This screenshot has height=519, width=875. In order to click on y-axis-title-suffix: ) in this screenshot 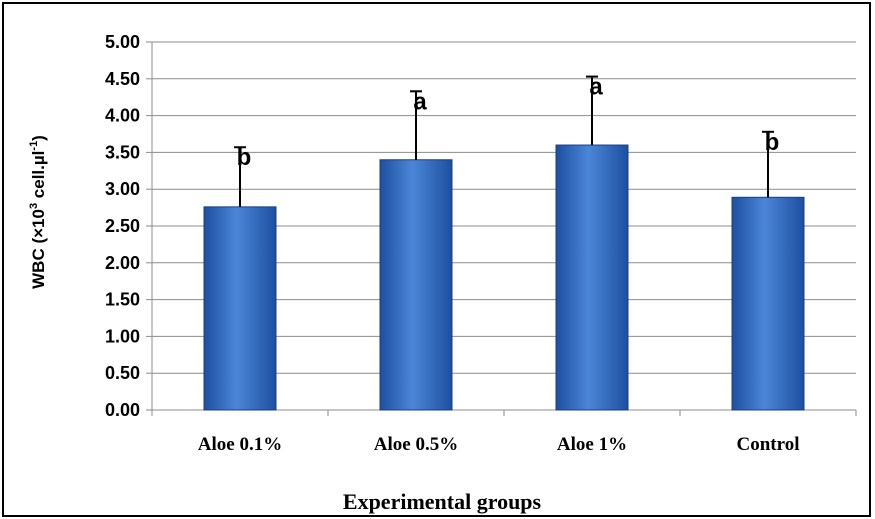, I will do `click(38, 138)`.